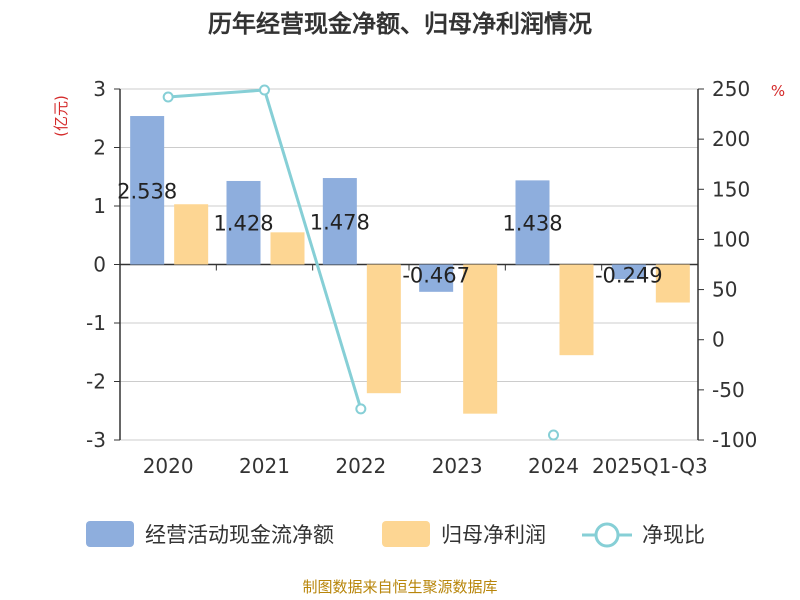  Describe the element at coordinates (96, 382) in the screenshot. I see `left-tick-label: -2` at that location.